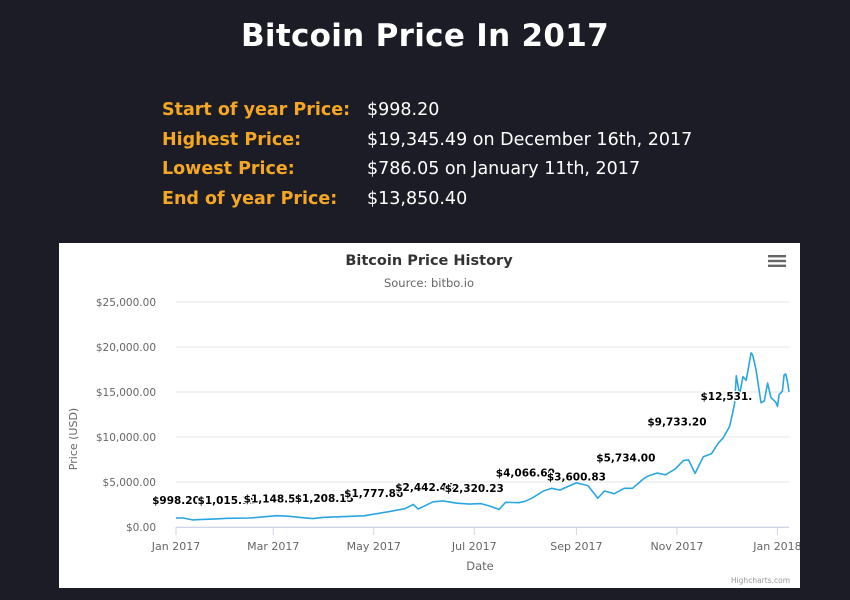 This screenshot has height=600, width=850. What do you see at coordinates (126, 303) in the screenshot?
I see `y-tick-label: $25,000.00` at bounding box center [126, 303].